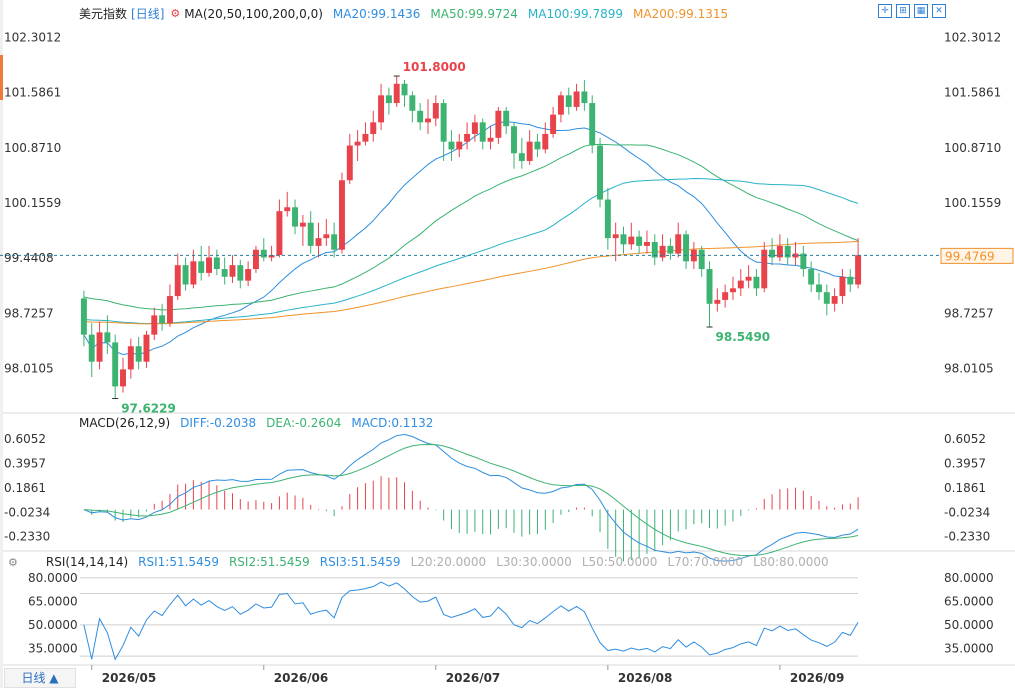 Image resolution: width=1015 pixels, height=688 pixels. I want to click on left-edge, so click(1, 344).